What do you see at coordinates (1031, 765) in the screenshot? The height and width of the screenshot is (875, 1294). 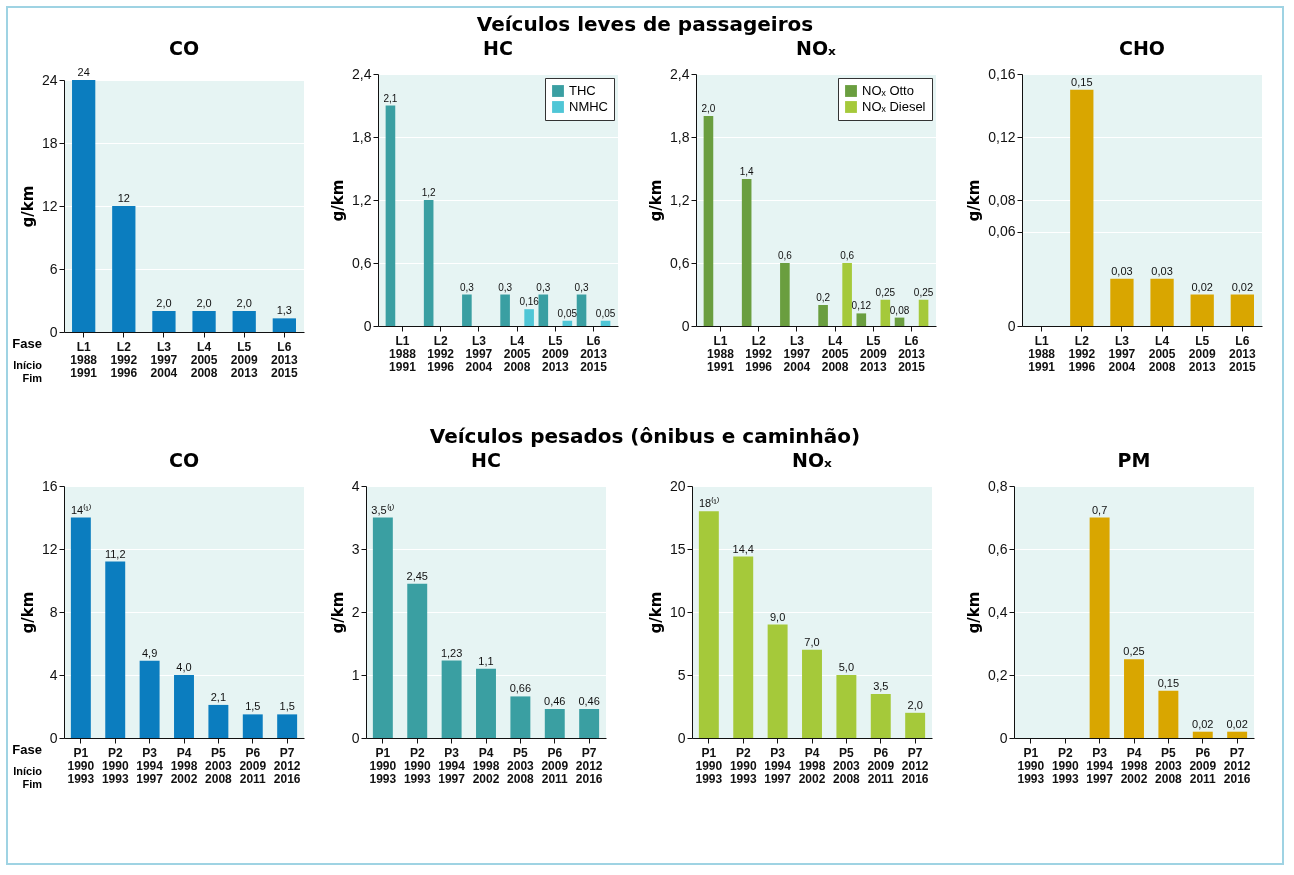 I see `x-tick-label: P1 1990 1993` at bounding box center [1031, 765].